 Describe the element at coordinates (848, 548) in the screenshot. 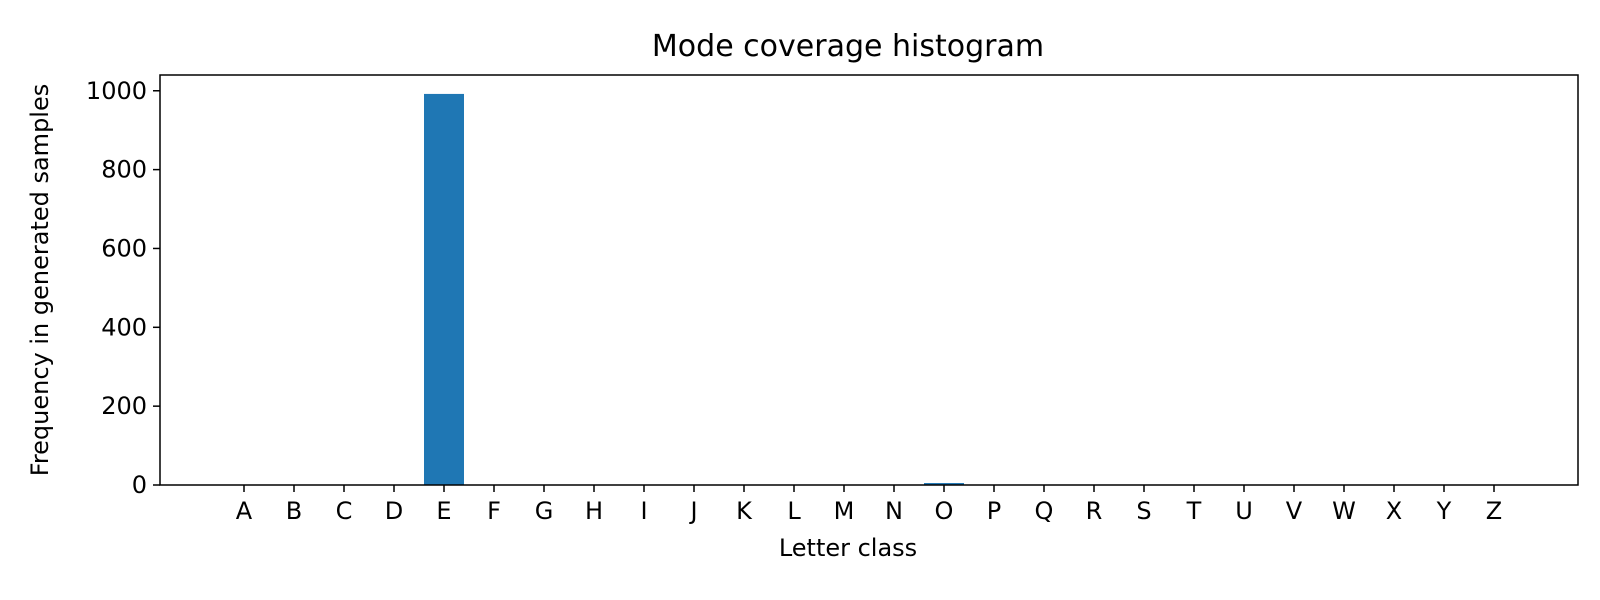

I see `x-axis-label: Letter class` at that location.